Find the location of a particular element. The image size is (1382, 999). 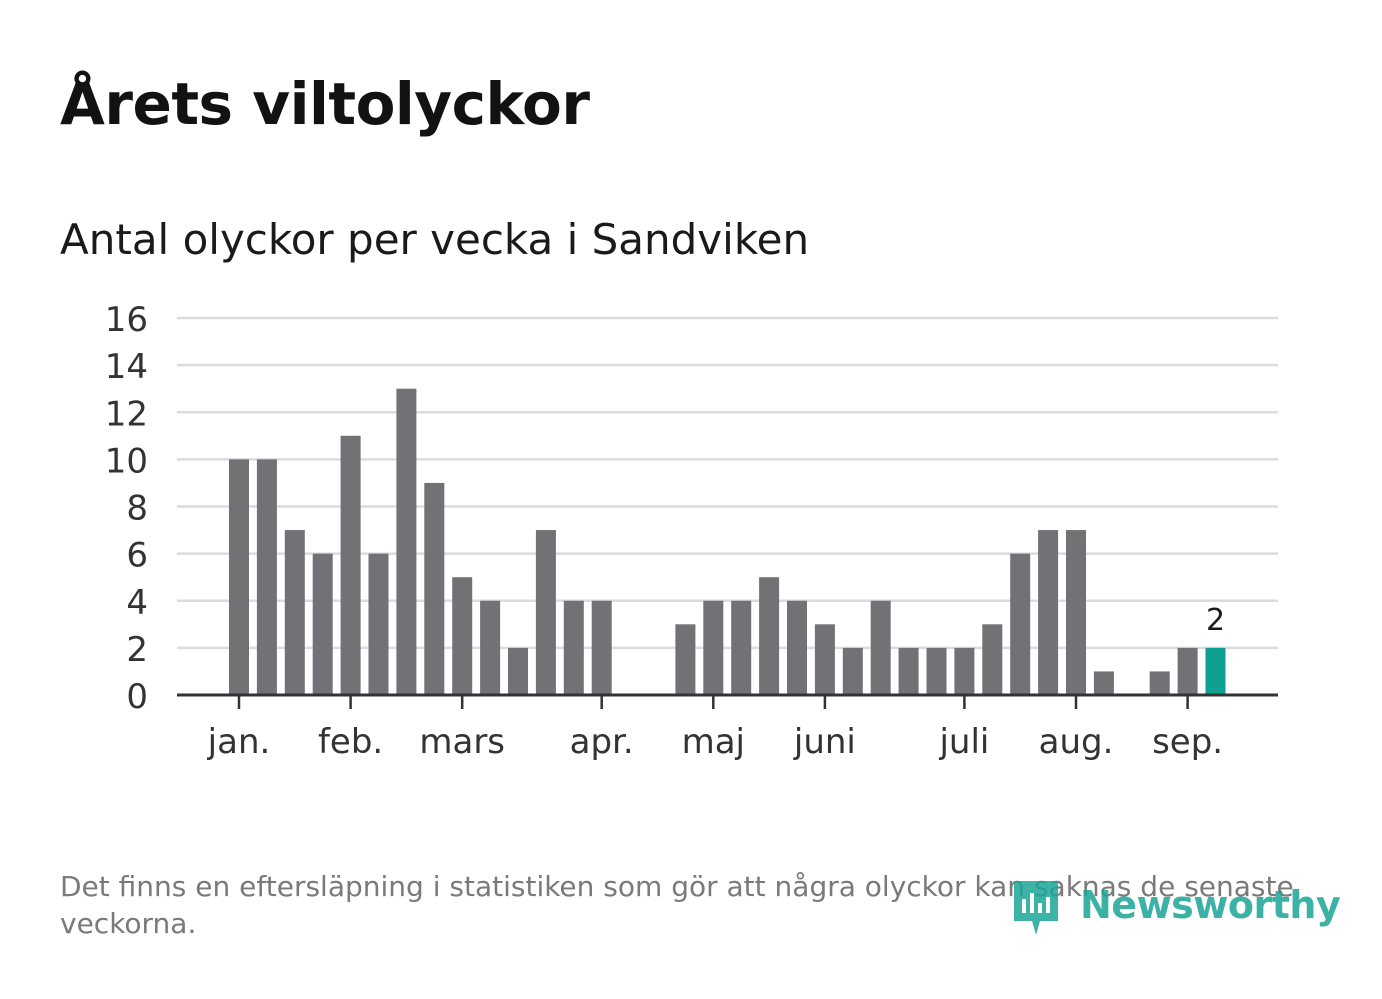

y-tick-label: 12 is located at coordinates (126, 414).